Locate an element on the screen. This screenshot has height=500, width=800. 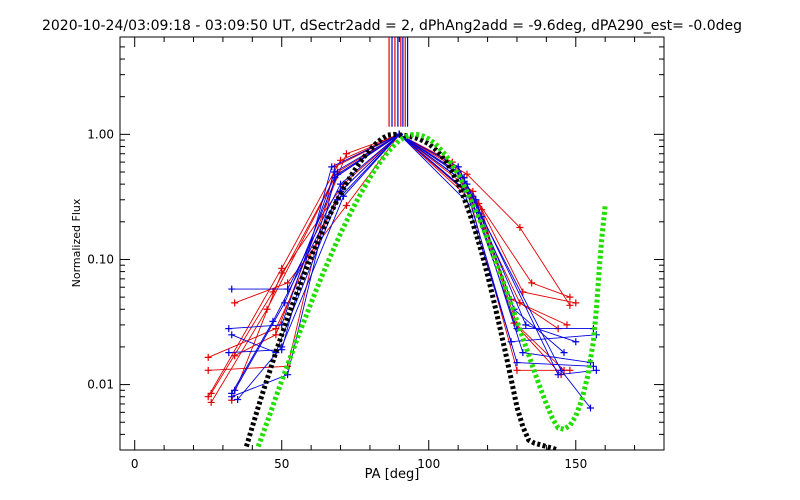
x-tick-label: 100 is located at coordinates (428, 464).